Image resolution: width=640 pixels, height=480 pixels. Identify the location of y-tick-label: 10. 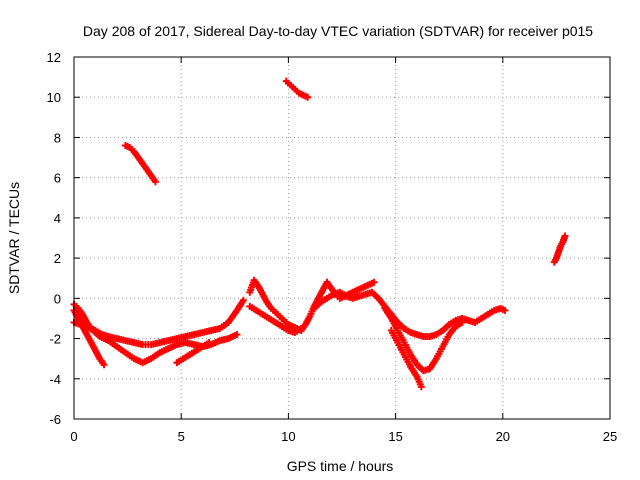
(54, 97).